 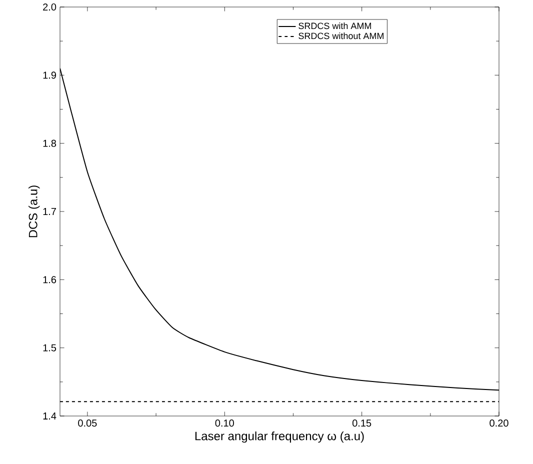 What do you see at coordinates (49, 143) in the screenshot?
I see `y-tick-label: 1.8` at bounding box center [49, 143].